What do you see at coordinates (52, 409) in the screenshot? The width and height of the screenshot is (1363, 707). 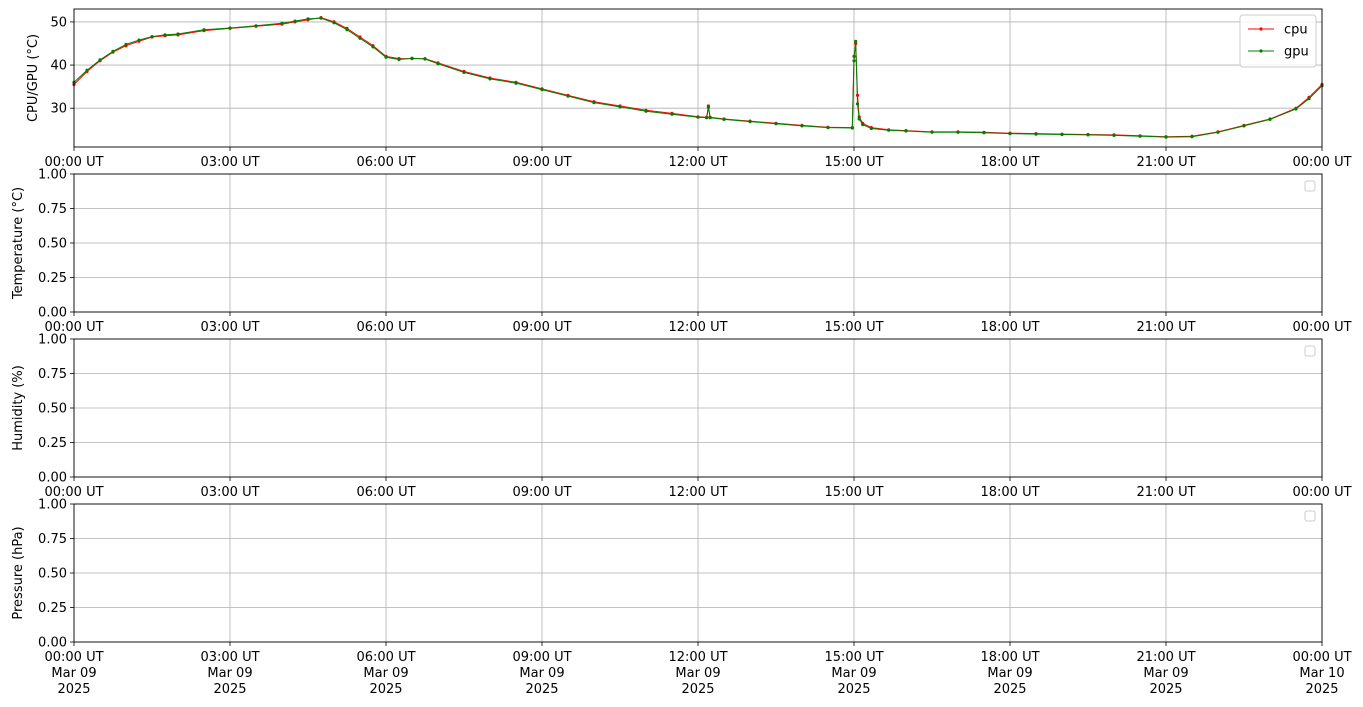 I see `y-tick-label: 0.50` at bounding box center [52, 409].